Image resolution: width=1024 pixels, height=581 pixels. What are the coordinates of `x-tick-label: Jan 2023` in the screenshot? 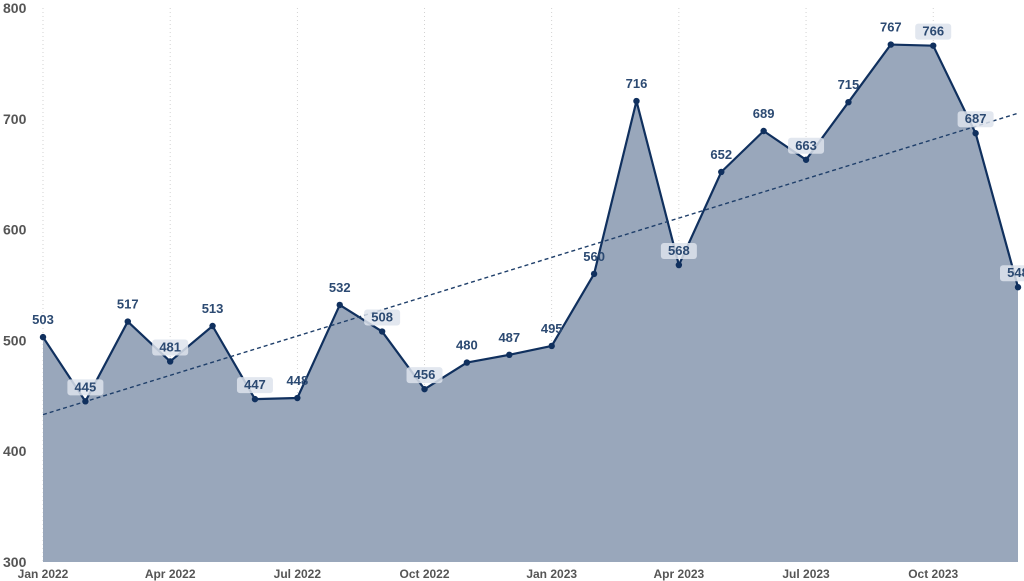 It's located at (551, 574).